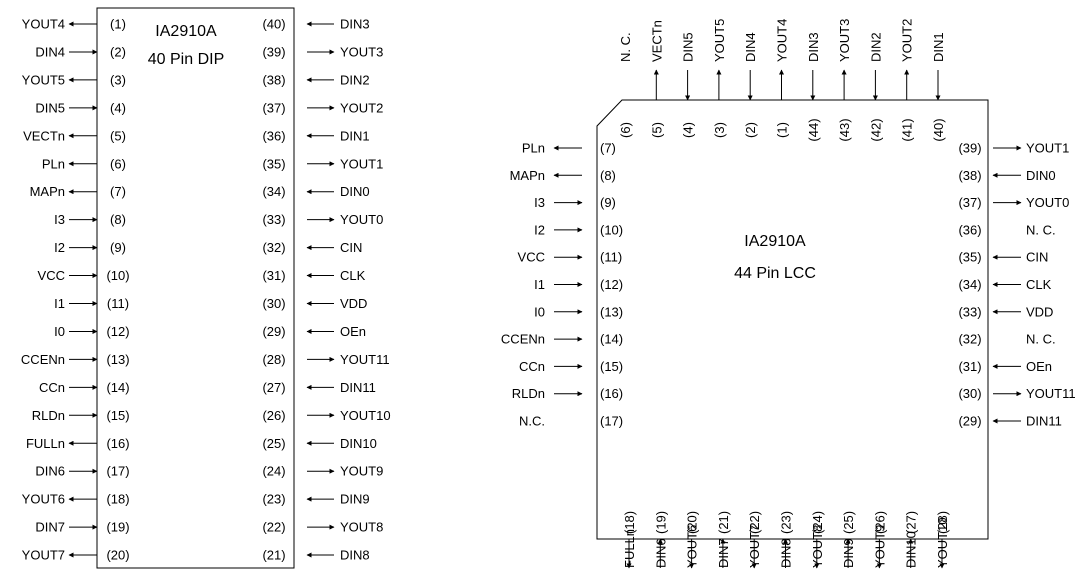  I want to click on pin-number: (1), so click(118, 24).